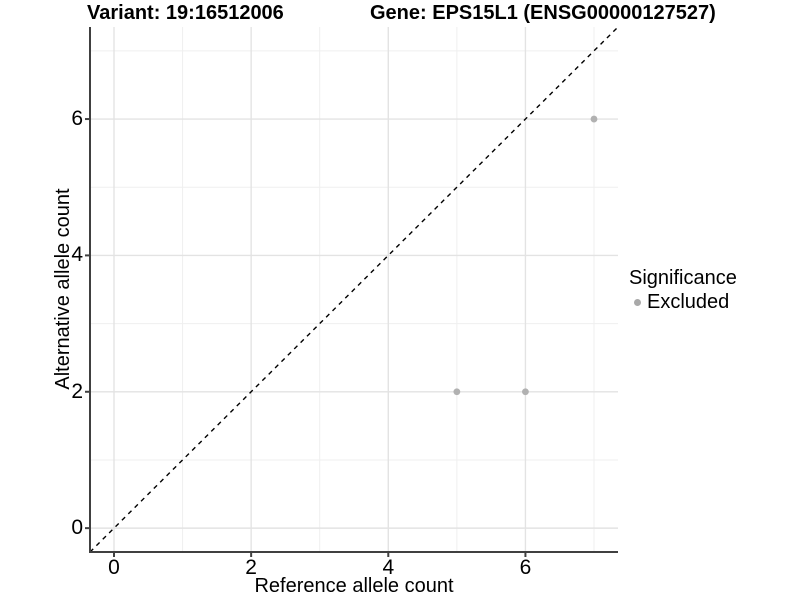 The height and width of the screenshot is (600, 800). Describe the element at coordinates (77, 391) in the screenshot. I see `y-tick-label: 2` at that location.